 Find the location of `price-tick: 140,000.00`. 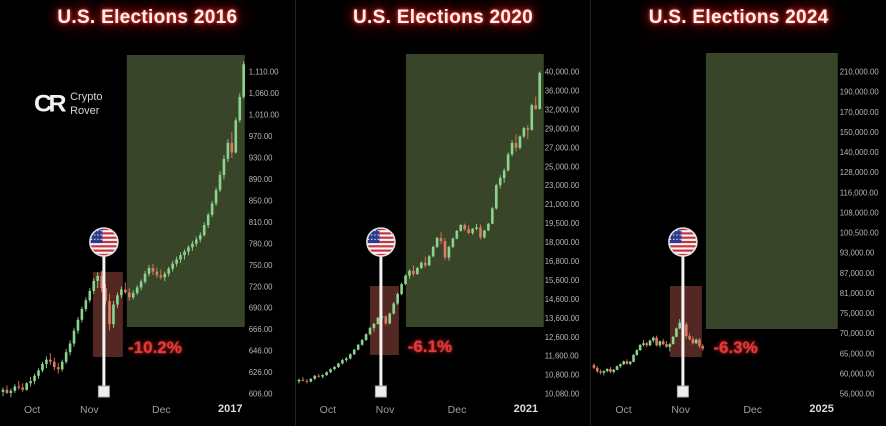

price-tick: 140,000.00 is located at coordinates (860, 152).